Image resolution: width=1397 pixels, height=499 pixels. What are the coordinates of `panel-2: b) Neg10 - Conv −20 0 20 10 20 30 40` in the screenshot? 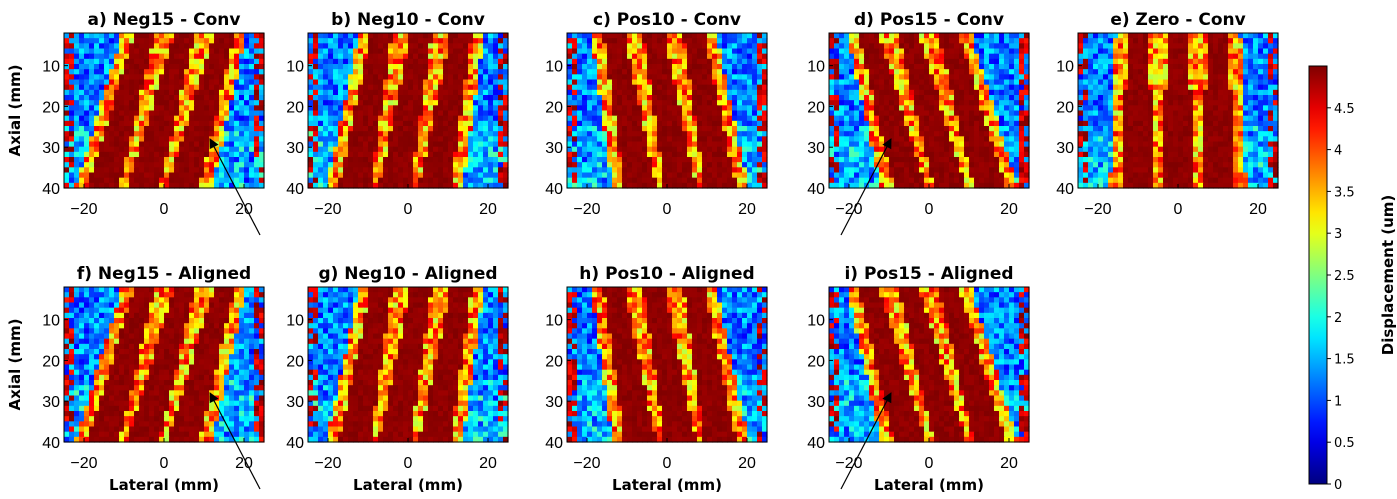 It's located at (397, 114).